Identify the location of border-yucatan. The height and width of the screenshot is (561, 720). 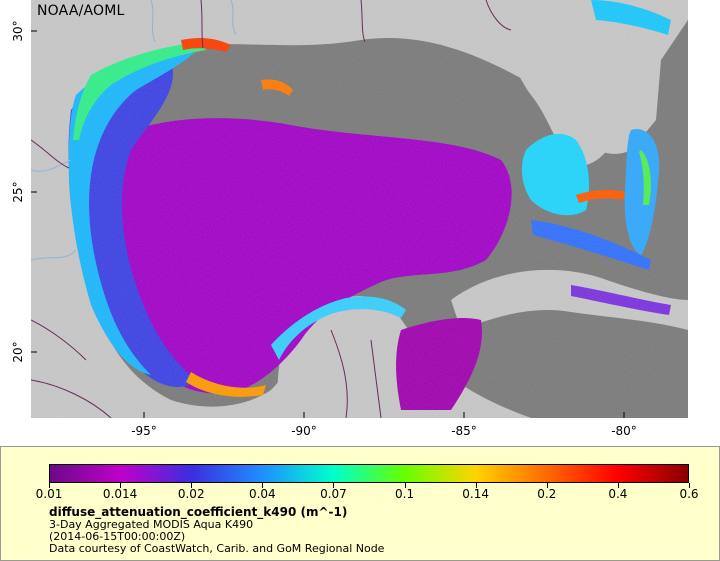
(356, 373).